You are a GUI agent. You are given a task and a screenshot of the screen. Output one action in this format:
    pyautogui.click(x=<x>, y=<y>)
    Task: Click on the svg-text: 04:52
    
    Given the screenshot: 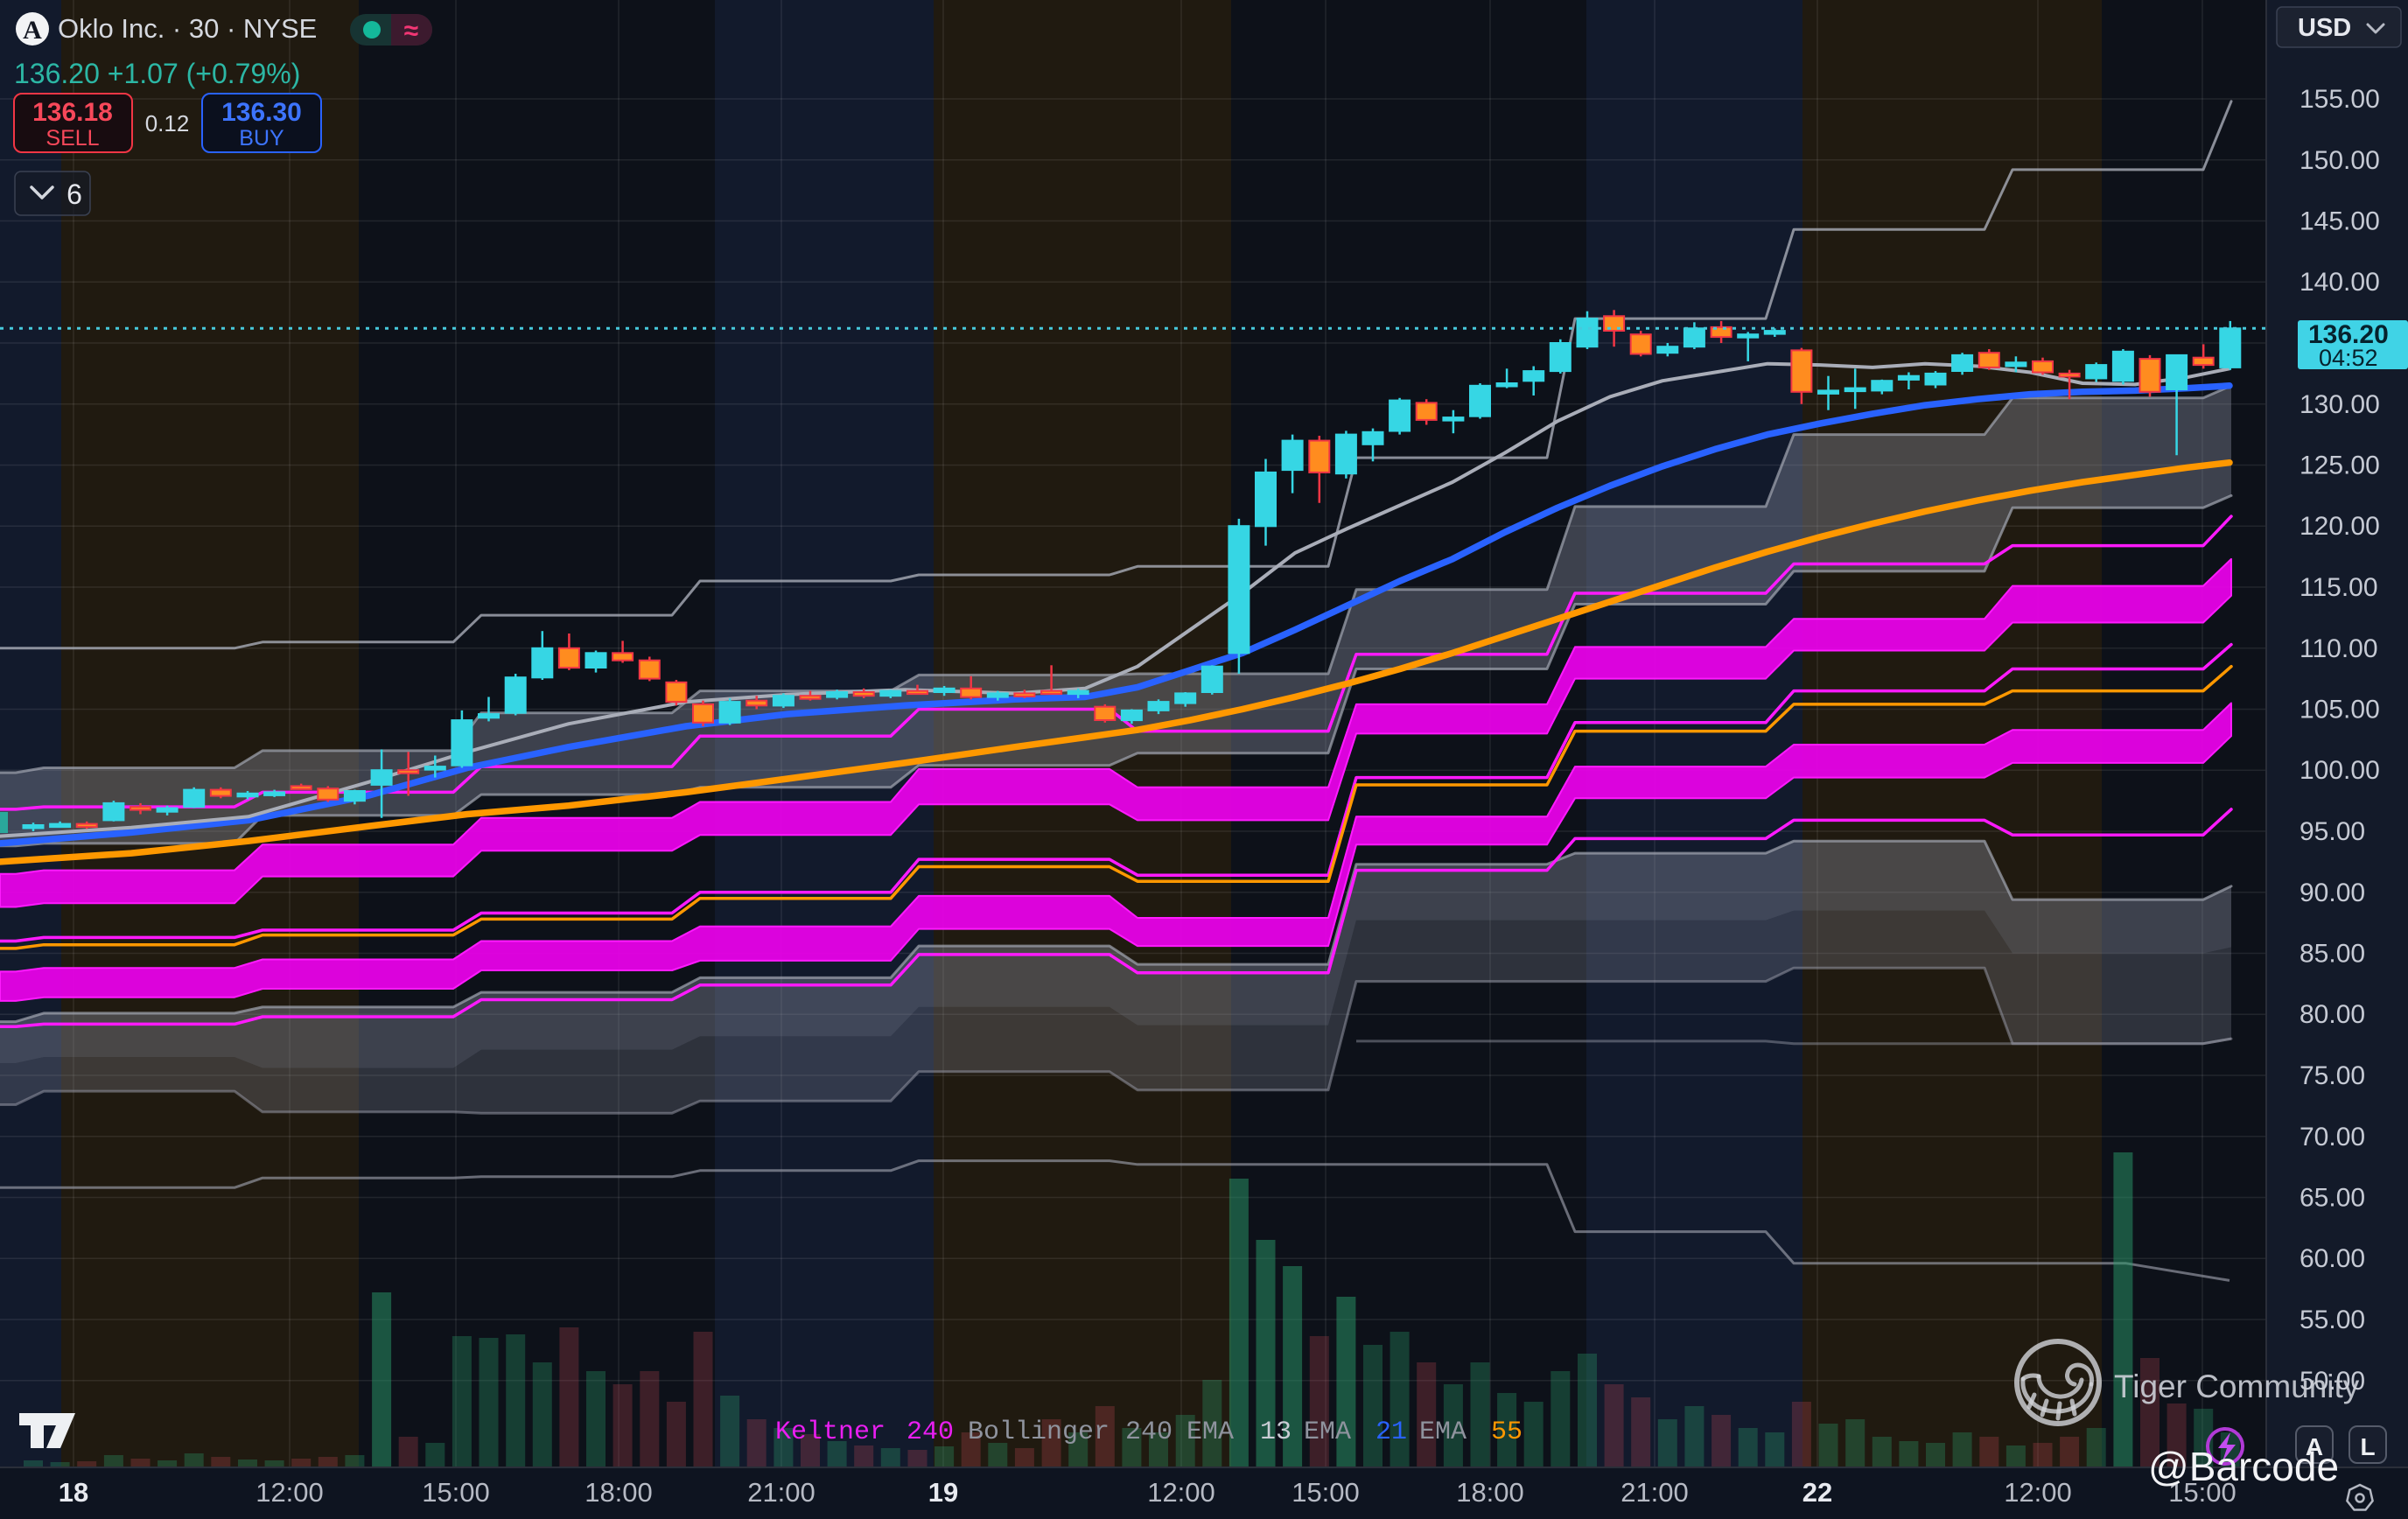 What is the action you would take?
    pyautogui.click(x=2348, y=358)
    